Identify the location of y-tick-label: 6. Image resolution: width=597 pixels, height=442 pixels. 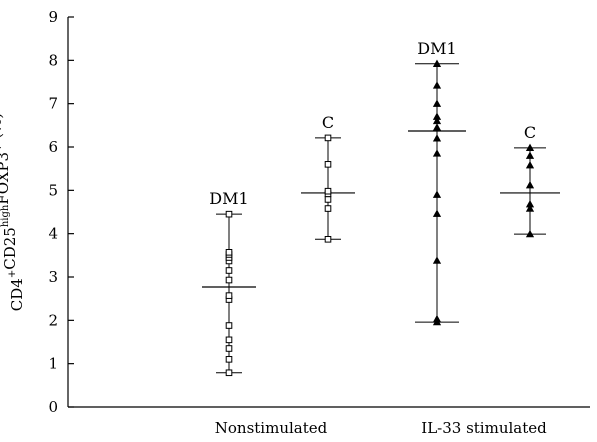
(53, 147).